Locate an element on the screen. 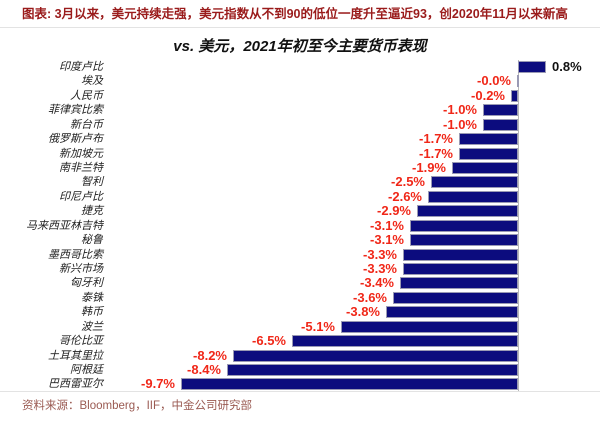 Image resolution: width=600 pixels, height=423 pixels. value-label: 0.8% is located at coordinates (567, 66).